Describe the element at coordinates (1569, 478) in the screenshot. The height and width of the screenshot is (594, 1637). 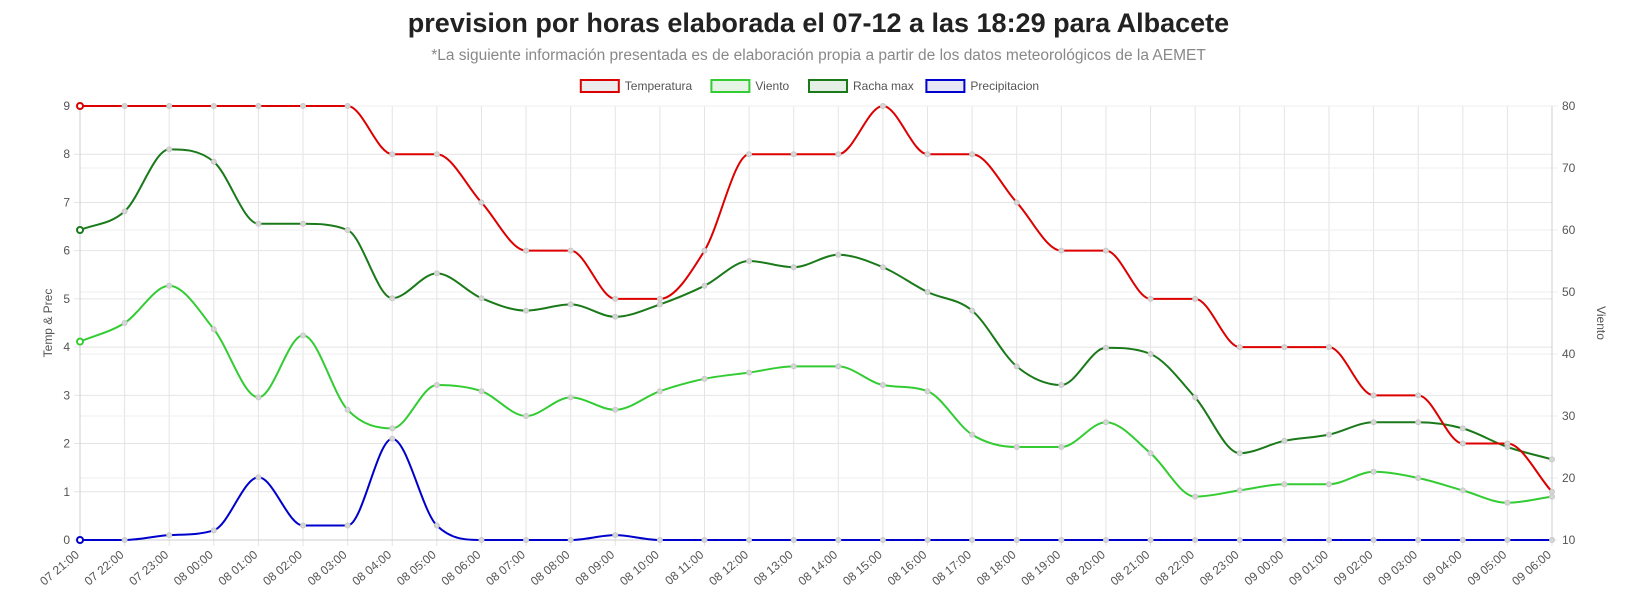
I see `y-right-tick-label: 20` at that location.